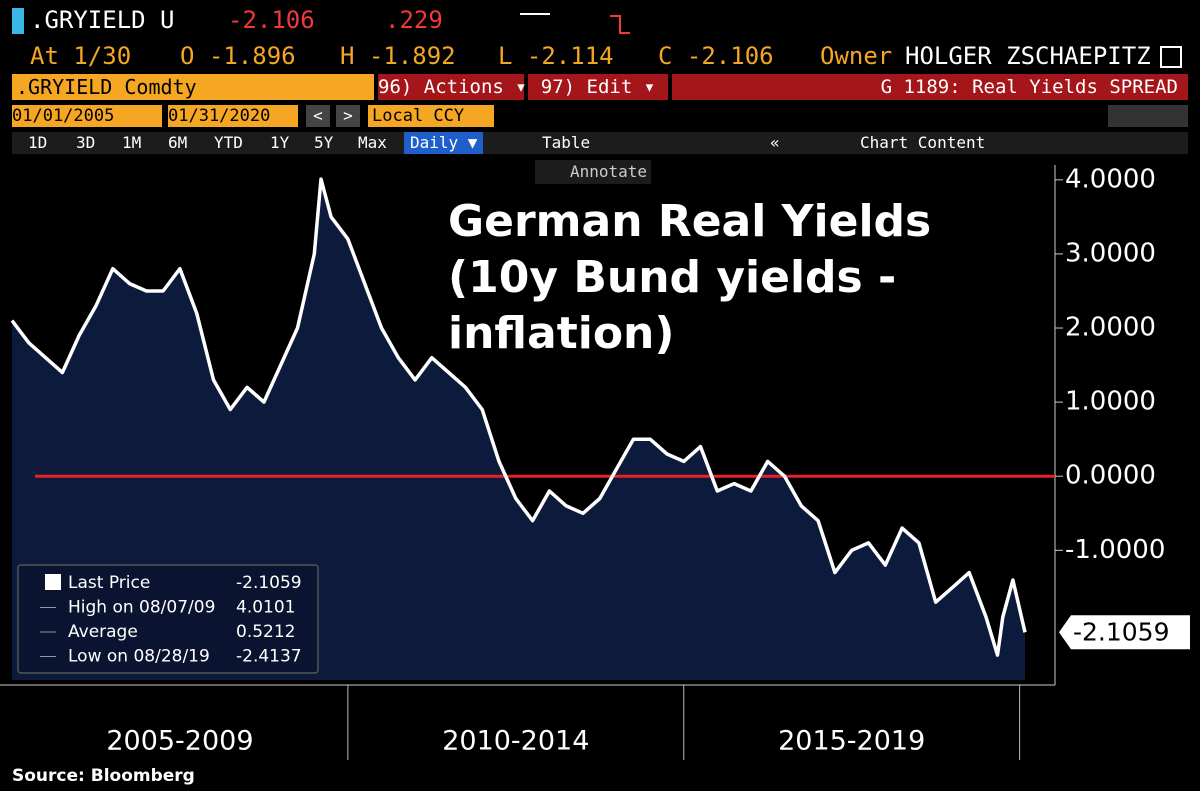  What do you see at coordinates (139, 657) in the screenshot?
I see `legend-label: Low on 08/28/19` at bounding box center [139, 657].